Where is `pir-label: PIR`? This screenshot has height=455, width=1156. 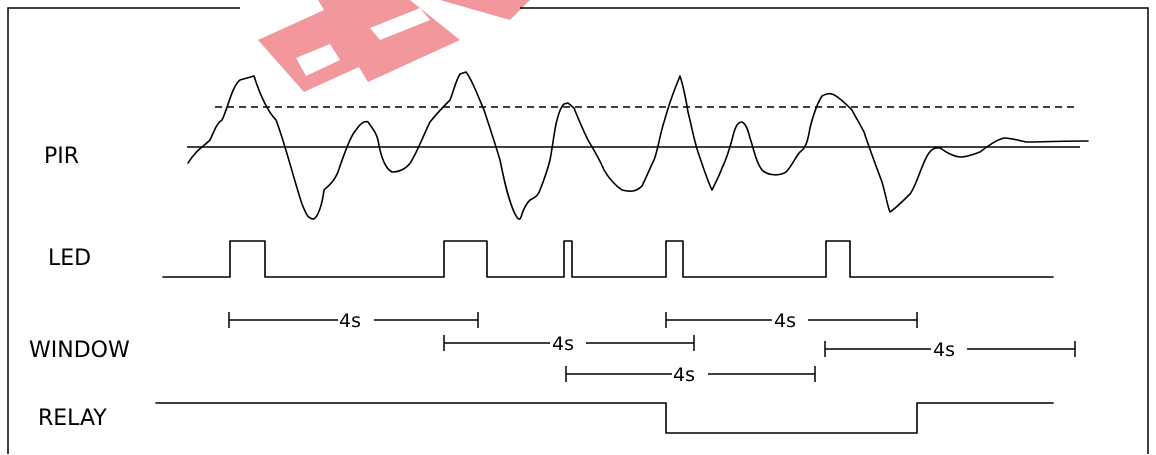 pir-label: PIR is located at coordinates (61, 156).